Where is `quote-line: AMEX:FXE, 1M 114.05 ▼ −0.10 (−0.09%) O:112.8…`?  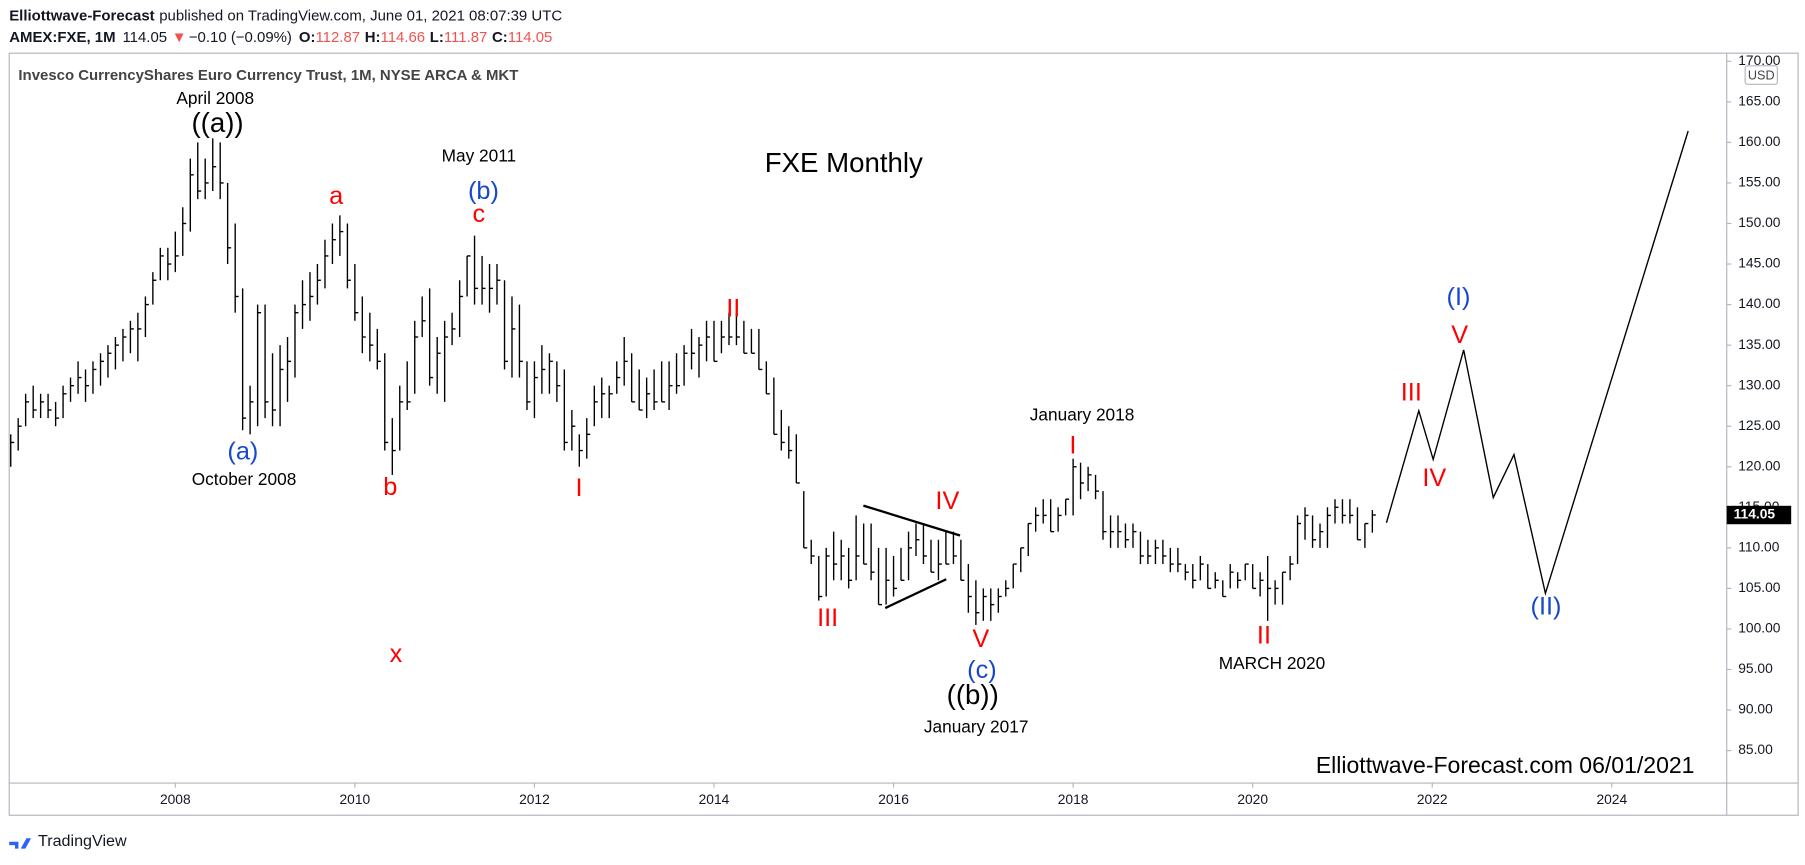
quote-line: AMEX:FXE, 1M 114.05 ▼ −0.10 (−0.09%) O:112.8… is located at coordinates (280, 37).